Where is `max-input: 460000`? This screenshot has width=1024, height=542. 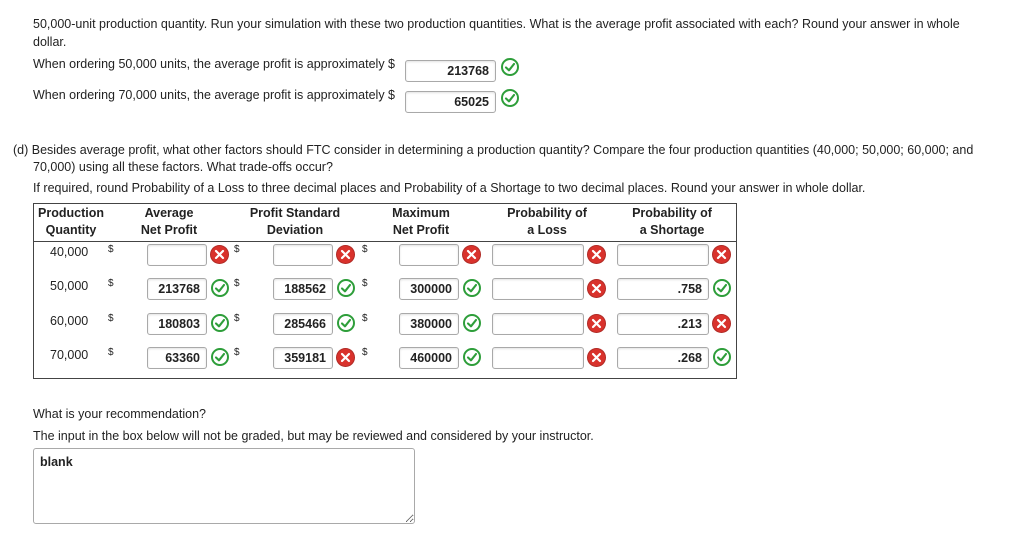 max-input: 460000 is located at coordinates (429, 358).